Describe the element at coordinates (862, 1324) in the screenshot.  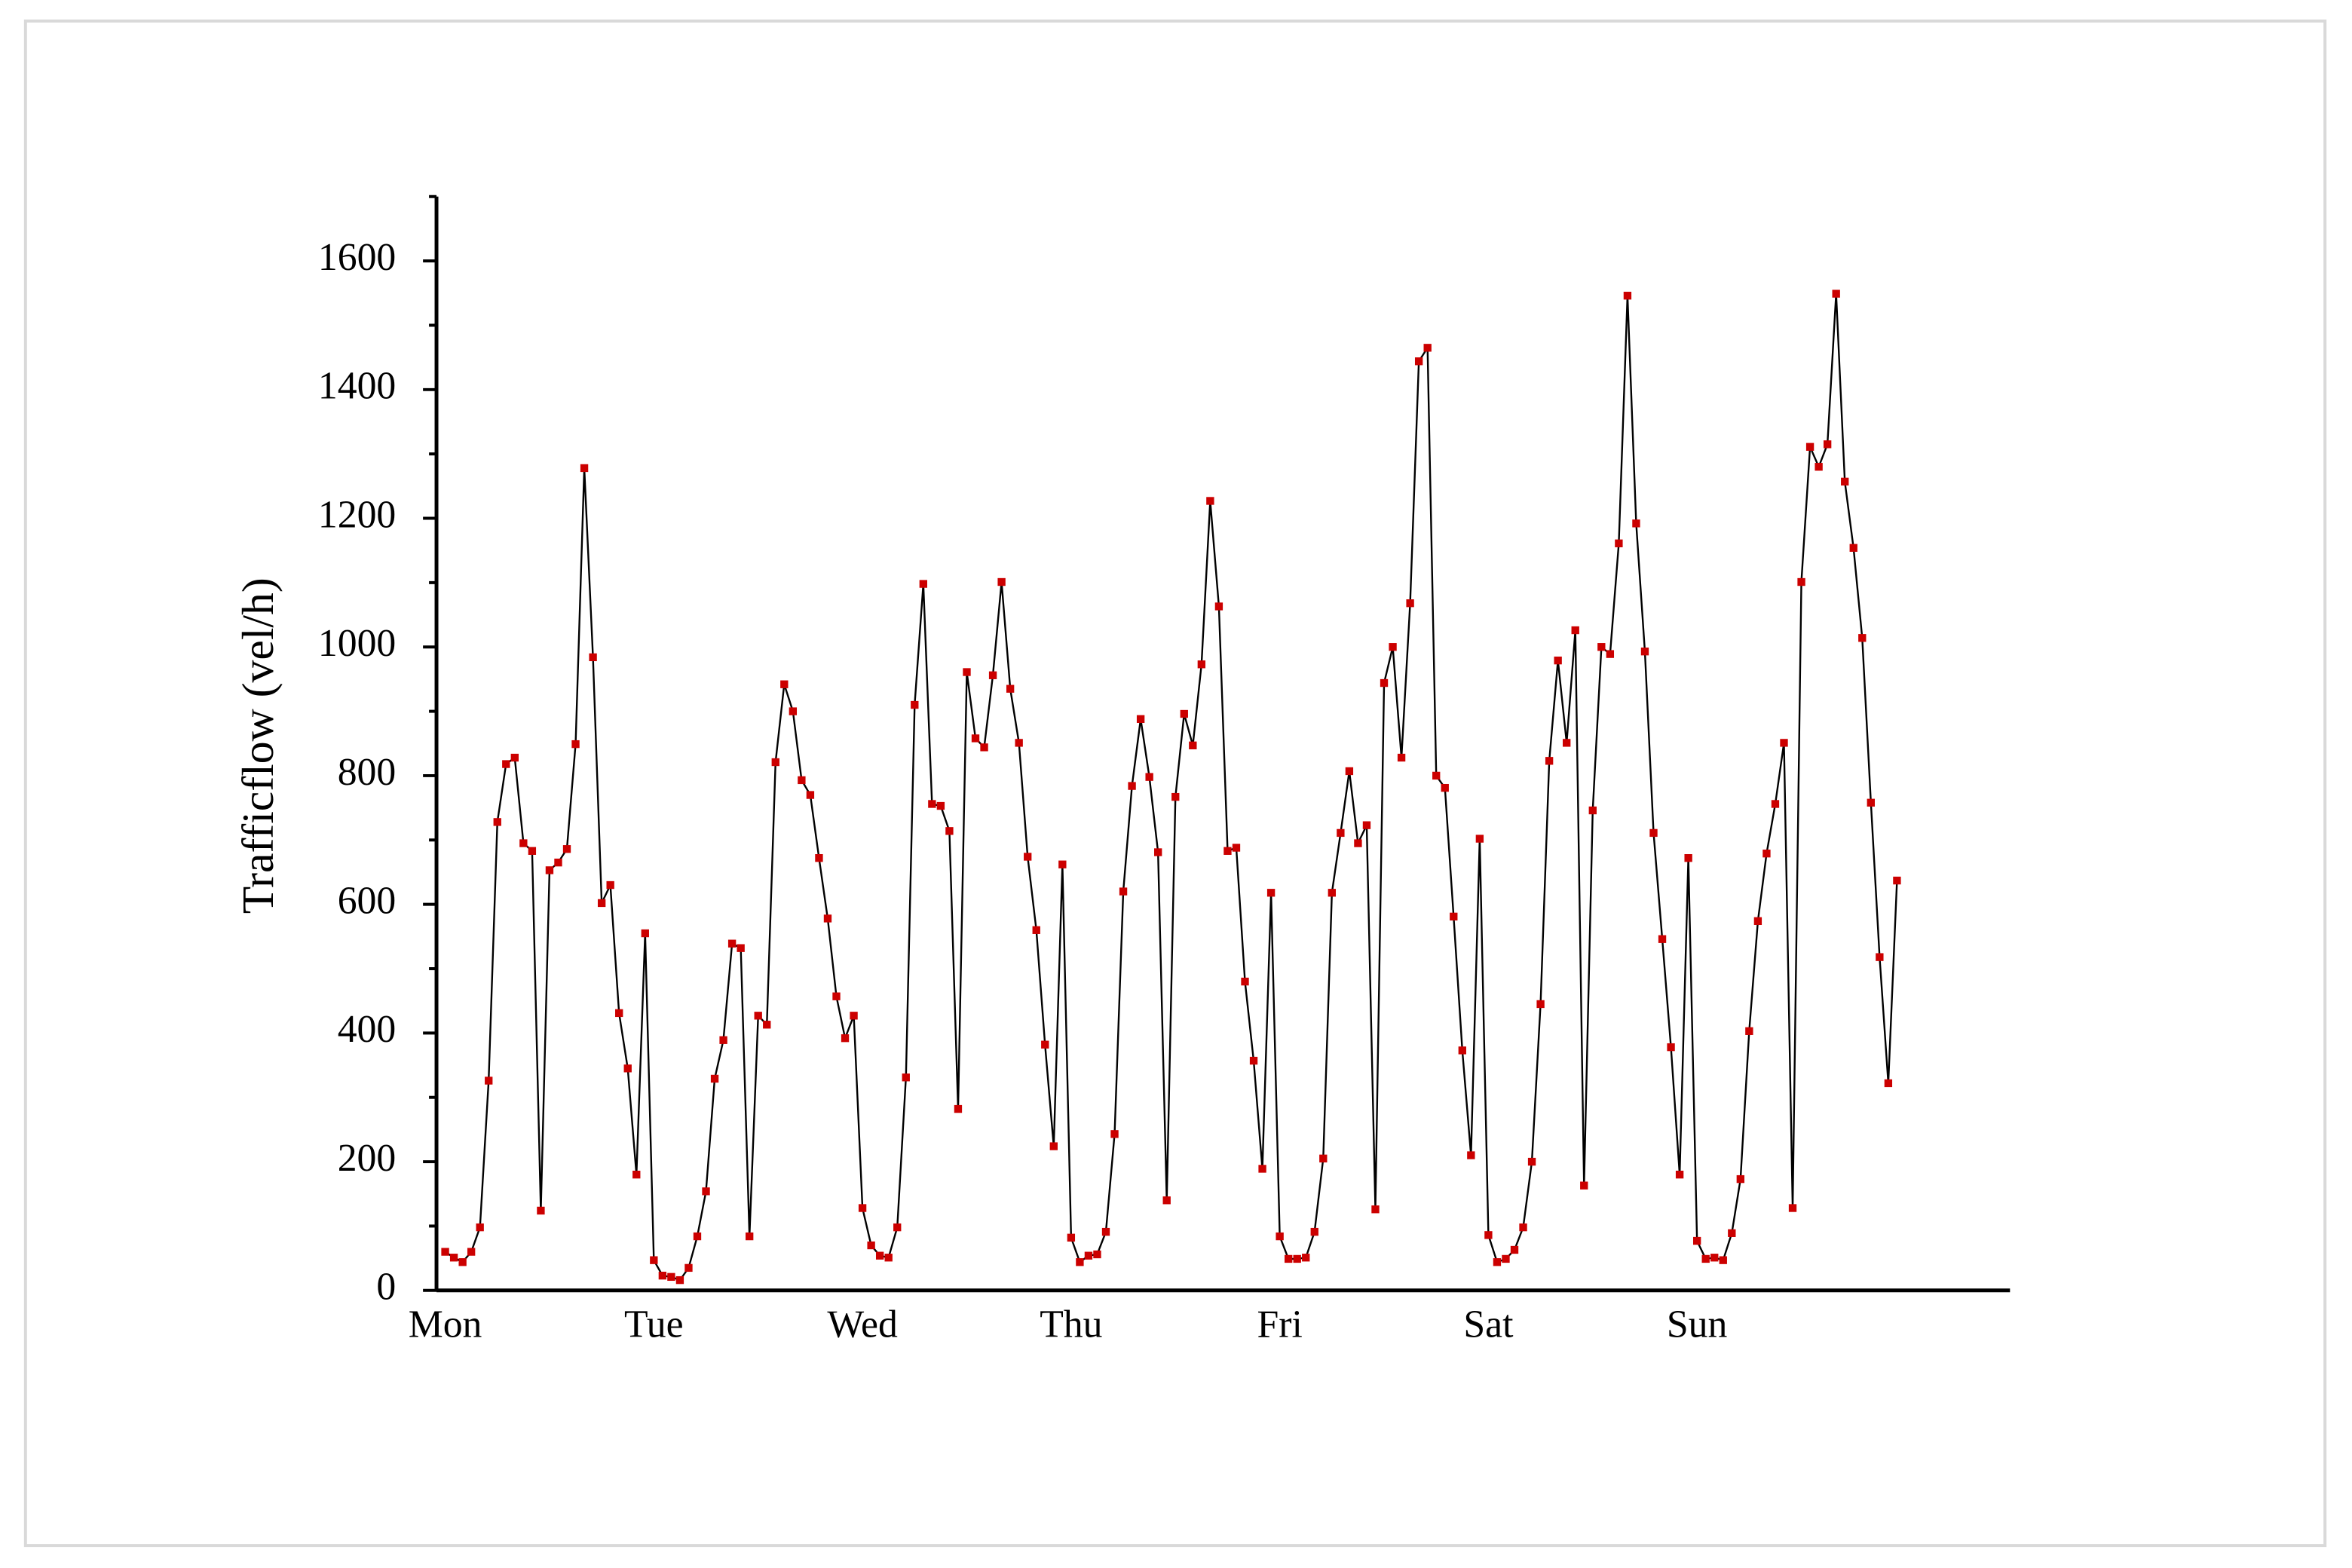
I see `x-tick-label: Wed` at that location.